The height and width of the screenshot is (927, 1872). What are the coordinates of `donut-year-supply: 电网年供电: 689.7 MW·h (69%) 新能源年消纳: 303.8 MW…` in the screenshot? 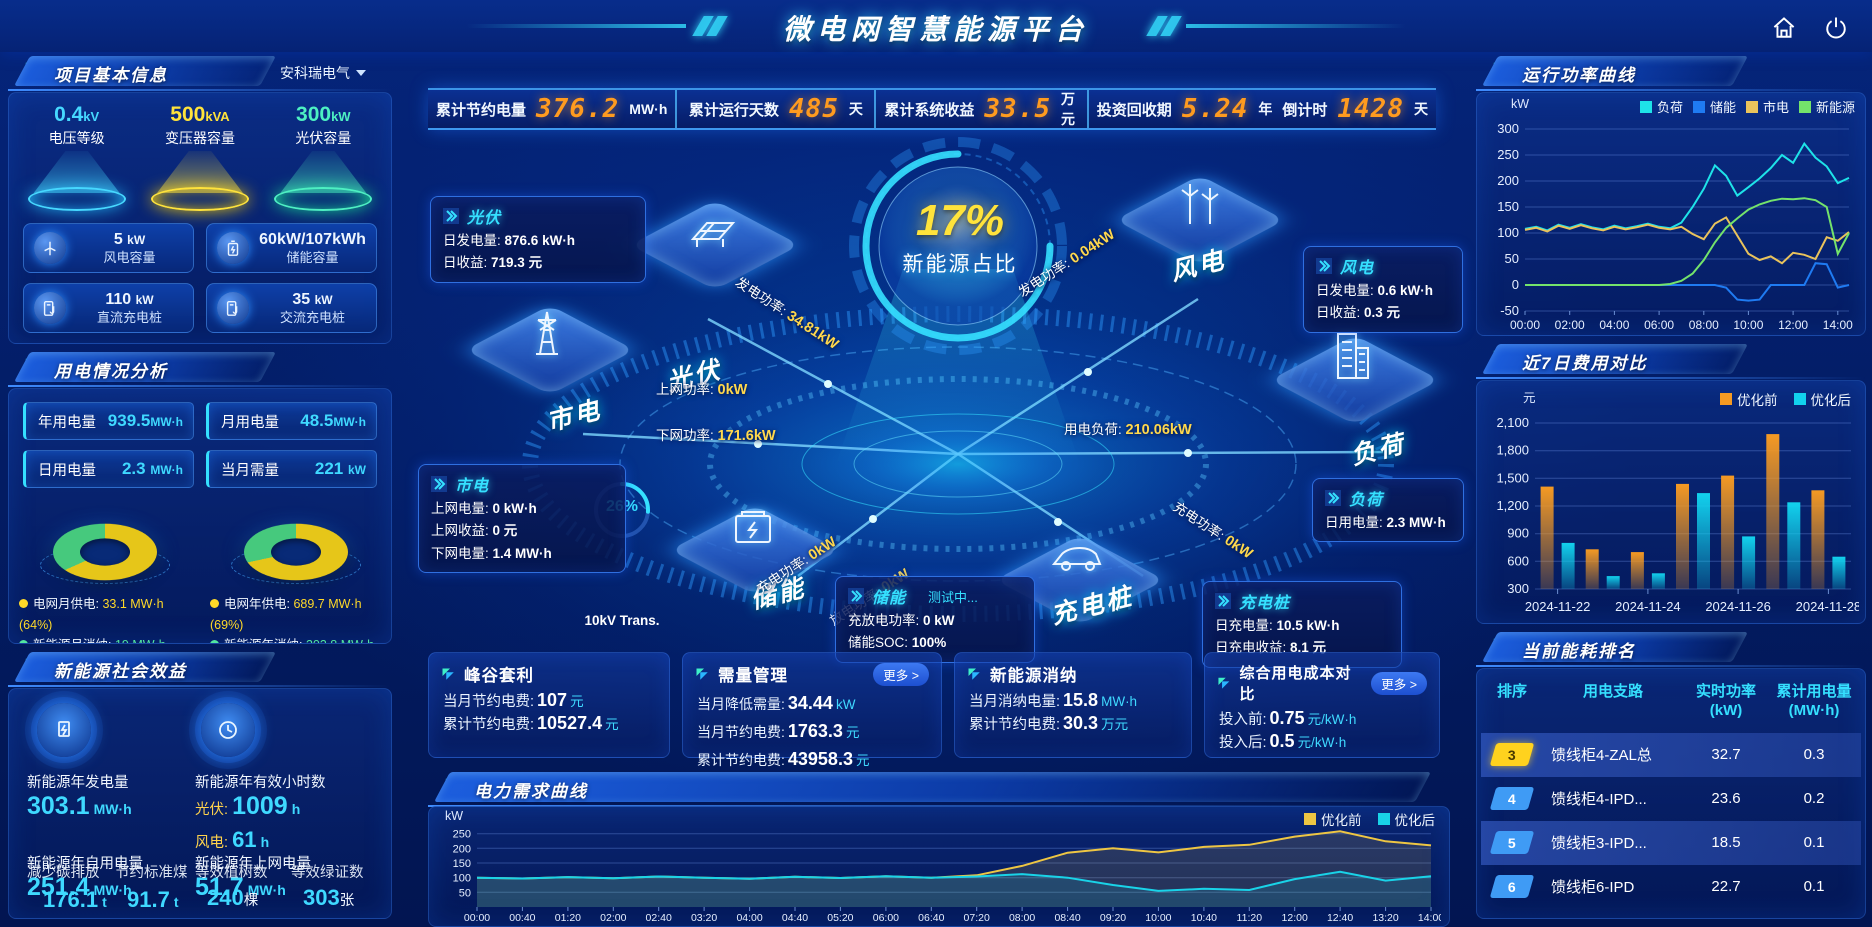 It's located at (295, 570).